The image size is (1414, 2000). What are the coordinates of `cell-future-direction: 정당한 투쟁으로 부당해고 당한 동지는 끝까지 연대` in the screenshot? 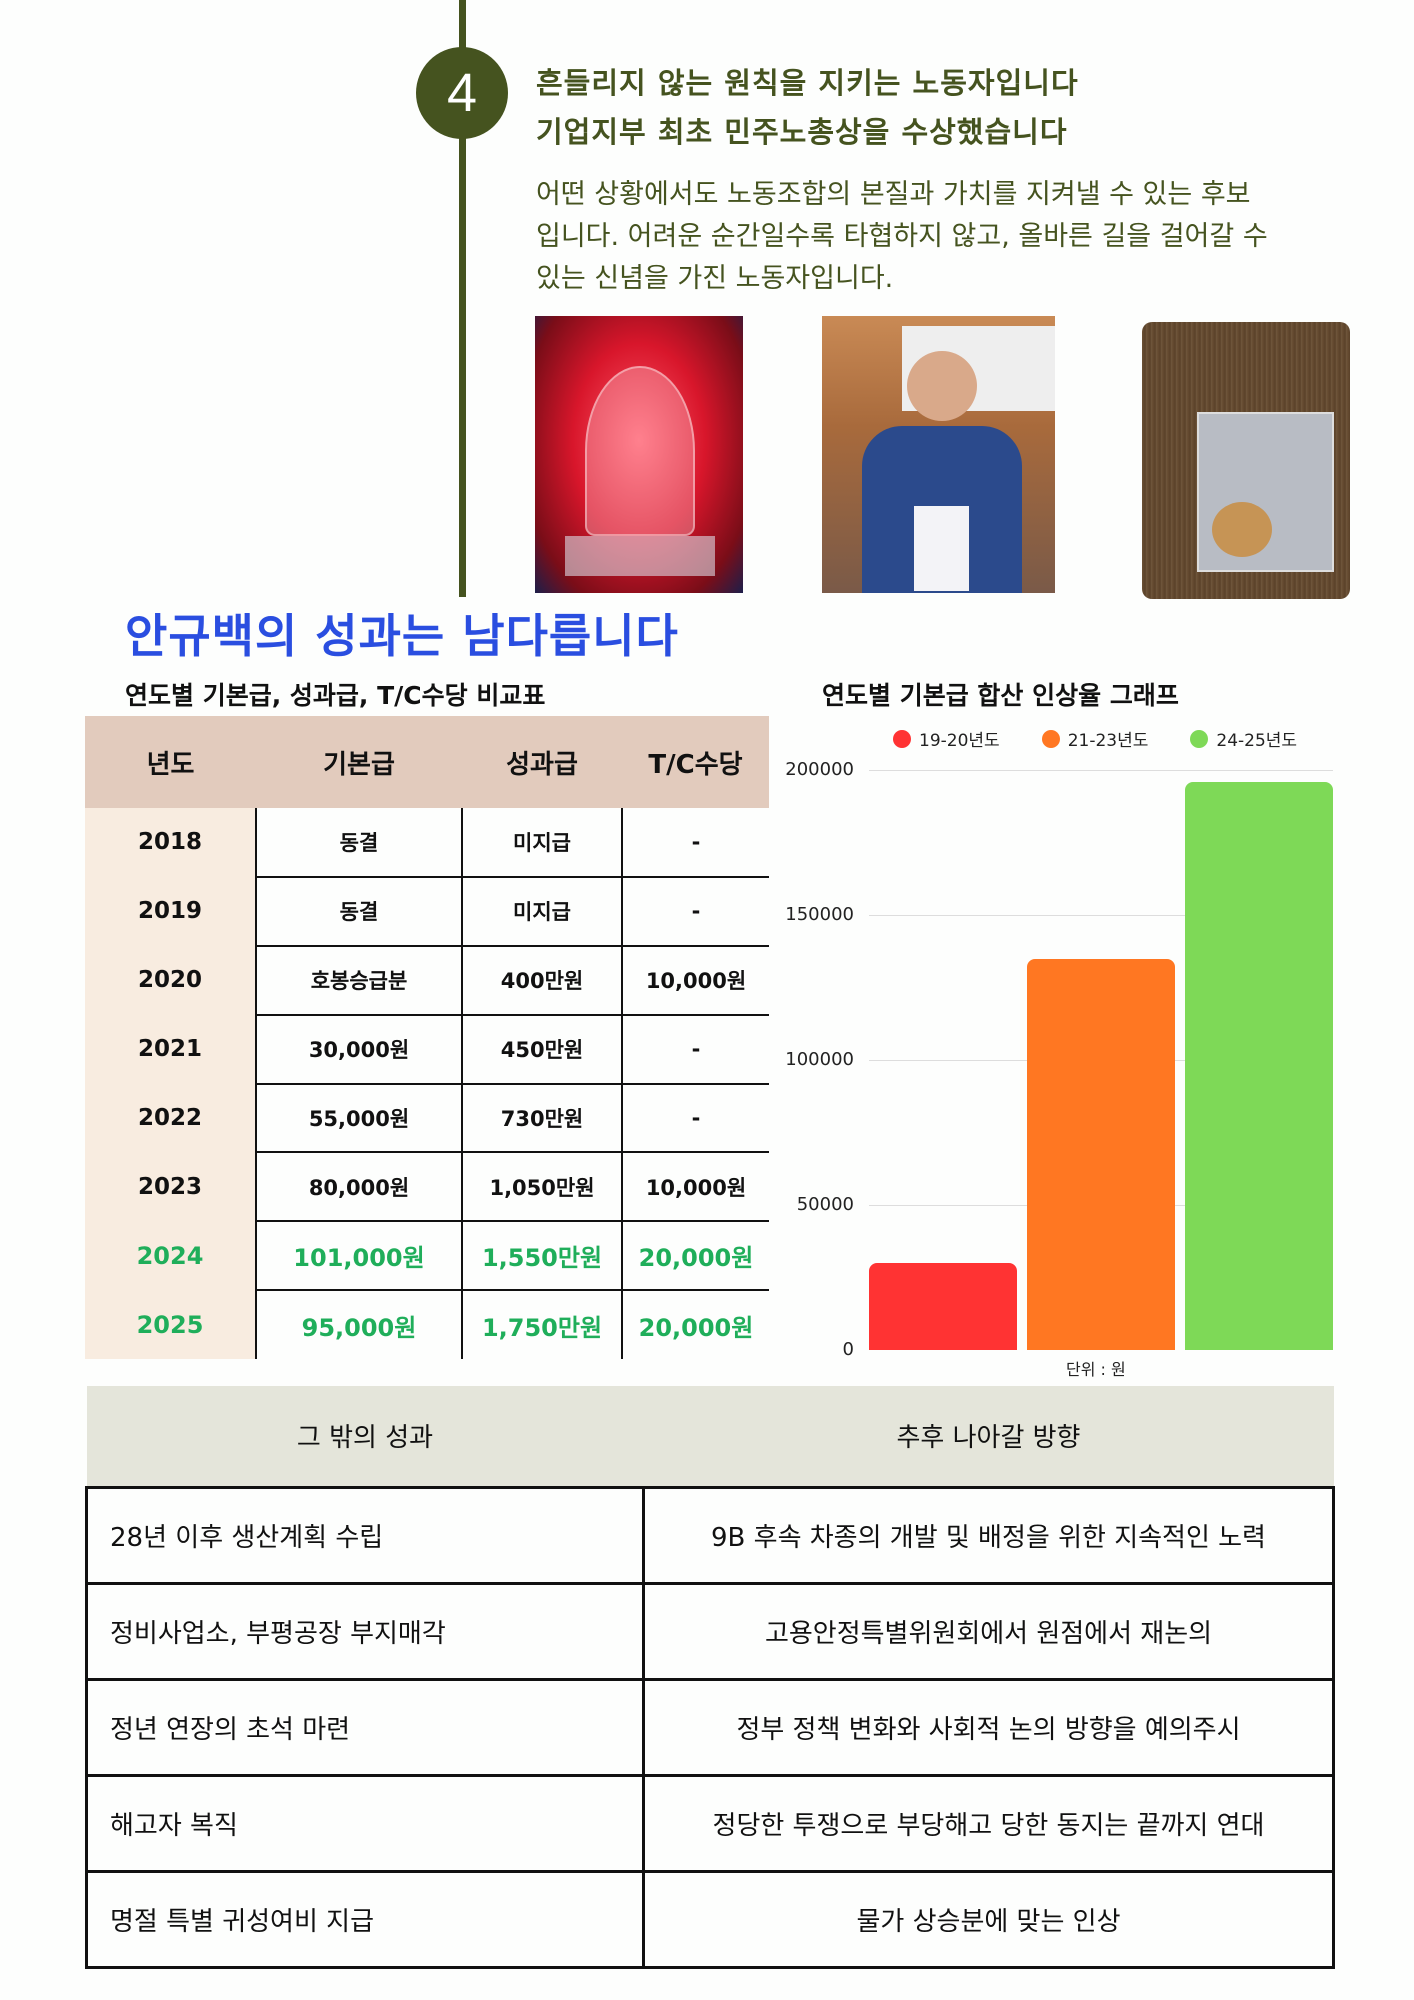 It's located at (988, 1823).